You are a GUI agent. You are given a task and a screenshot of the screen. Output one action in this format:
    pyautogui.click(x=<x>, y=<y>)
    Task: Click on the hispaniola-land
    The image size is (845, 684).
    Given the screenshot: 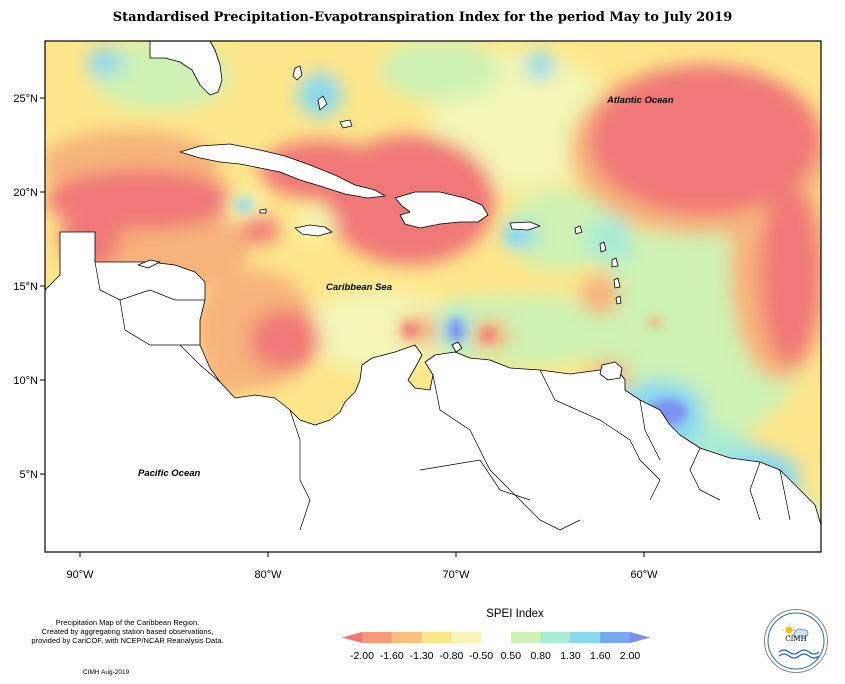 What is the action you would take?
    pyautogui.click(x=441, y=210)
    